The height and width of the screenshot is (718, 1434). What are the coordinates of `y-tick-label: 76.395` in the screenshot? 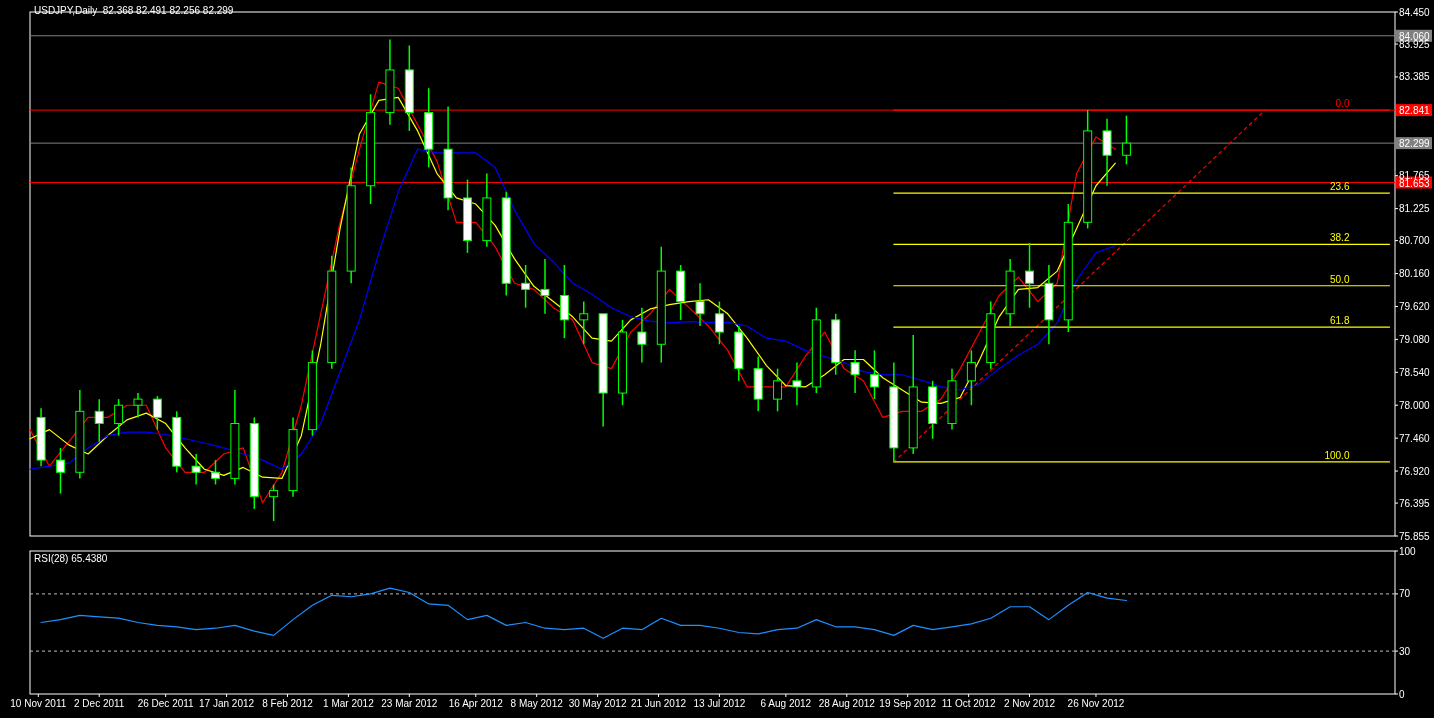 It's located at (1415, 503).